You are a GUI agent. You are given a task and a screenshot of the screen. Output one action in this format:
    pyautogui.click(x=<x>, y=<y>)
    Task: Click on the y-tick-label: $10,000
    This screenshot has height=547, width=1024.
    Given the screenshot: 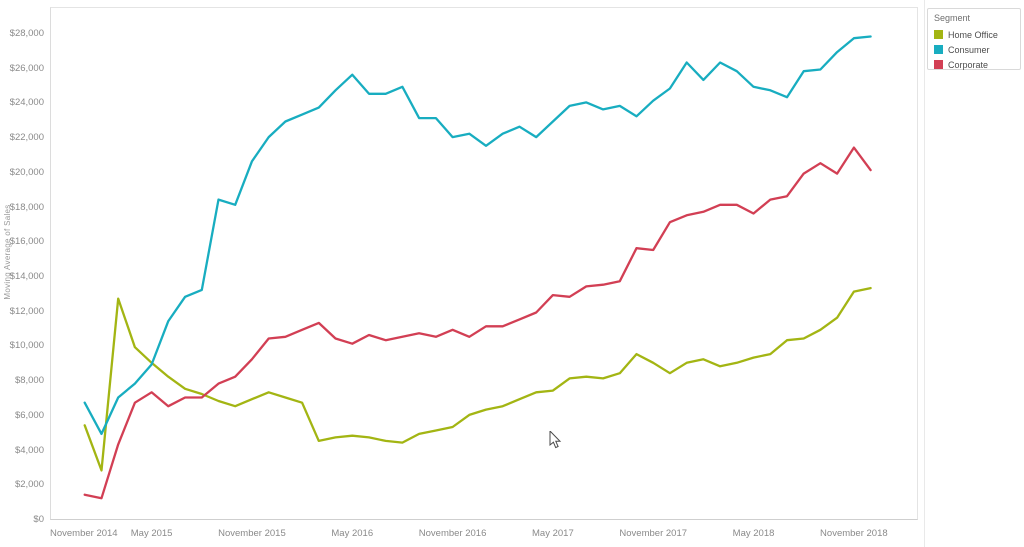 What is the action you would take?
    pyautogui.click(x=26, y=346)
    